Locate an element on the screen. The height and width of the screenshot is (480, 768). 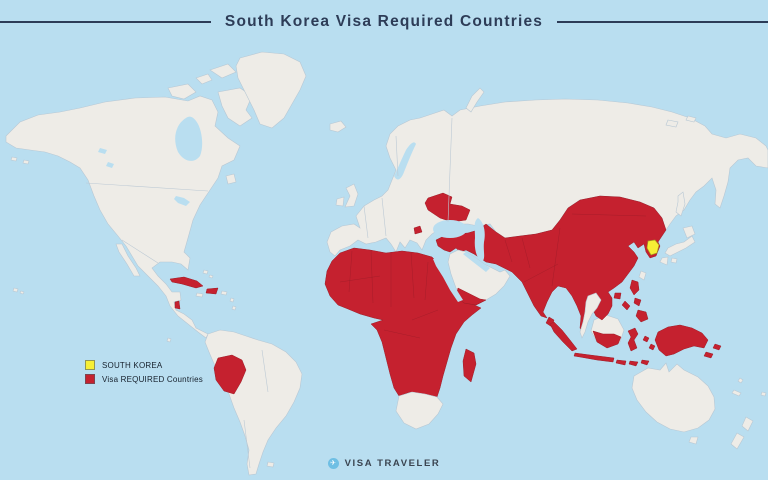
region-aleutians is located at coordinates (20, 160).